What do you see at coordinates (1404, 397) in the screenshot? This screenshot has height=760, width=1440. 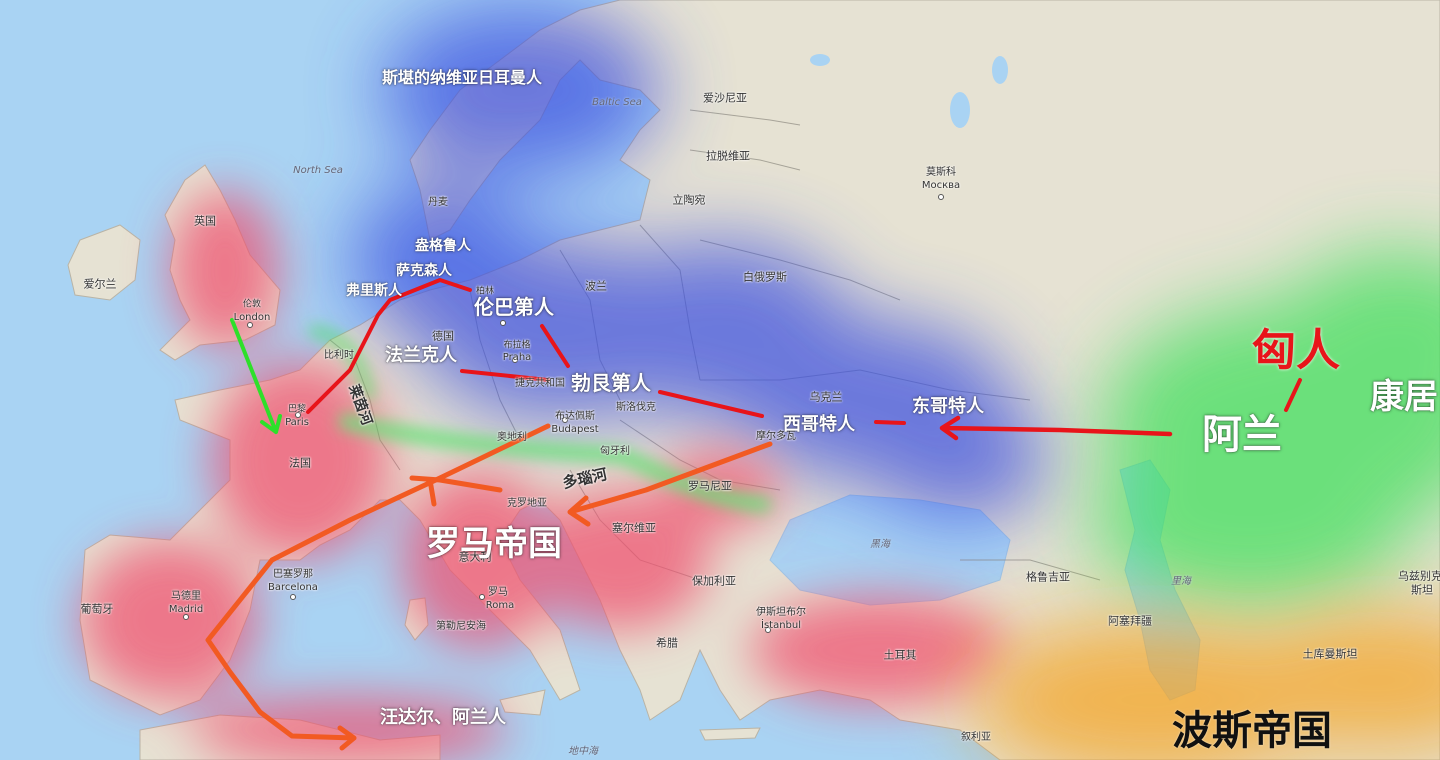 I see `label-kangju: 康居` at bounding box center [1404, 397].